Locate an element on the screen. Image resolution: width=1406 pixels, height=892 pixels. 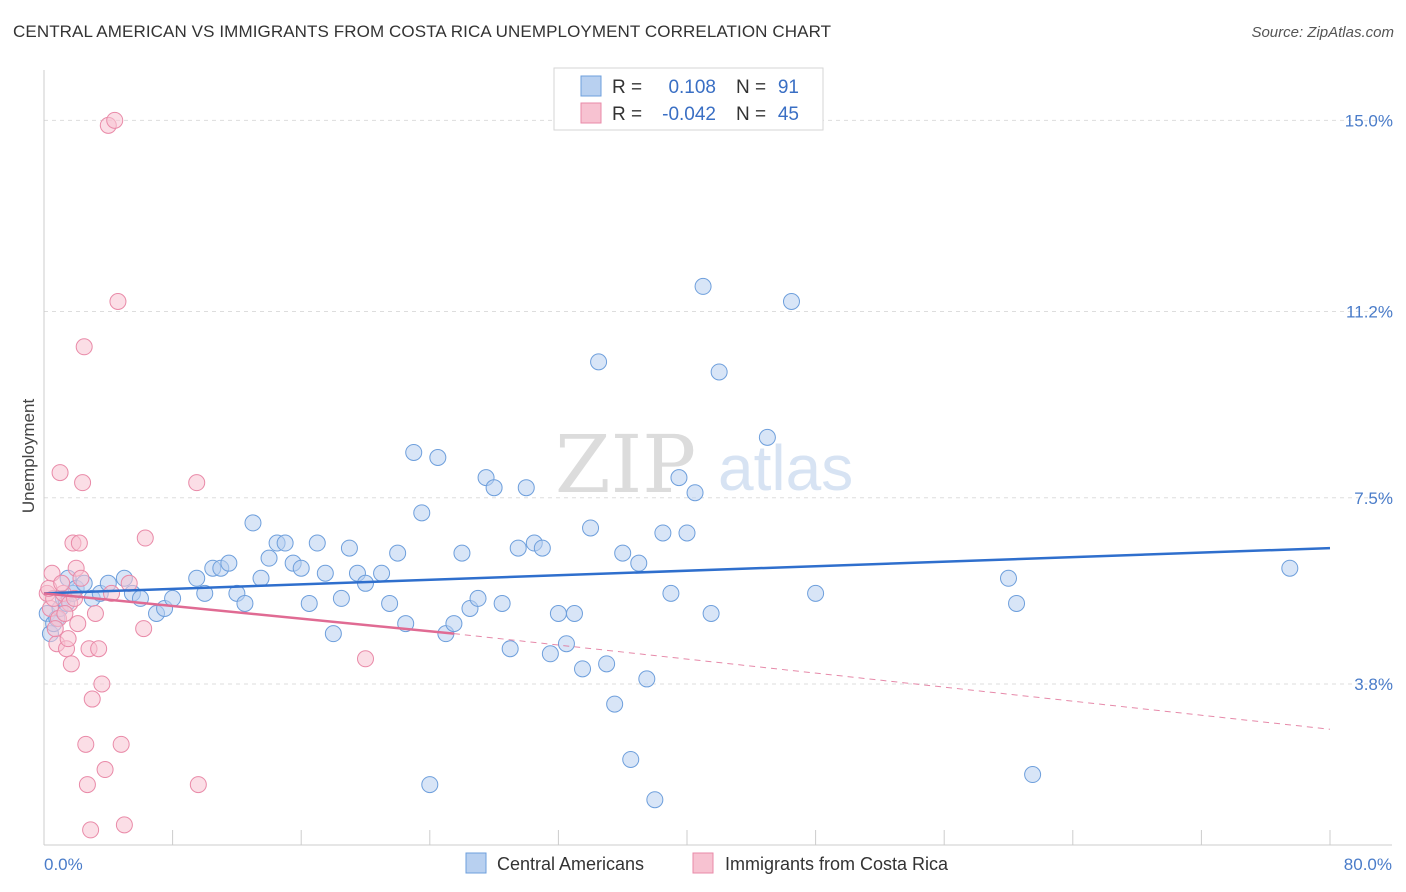
trend-central-americans is located at coordinates (687, 570).